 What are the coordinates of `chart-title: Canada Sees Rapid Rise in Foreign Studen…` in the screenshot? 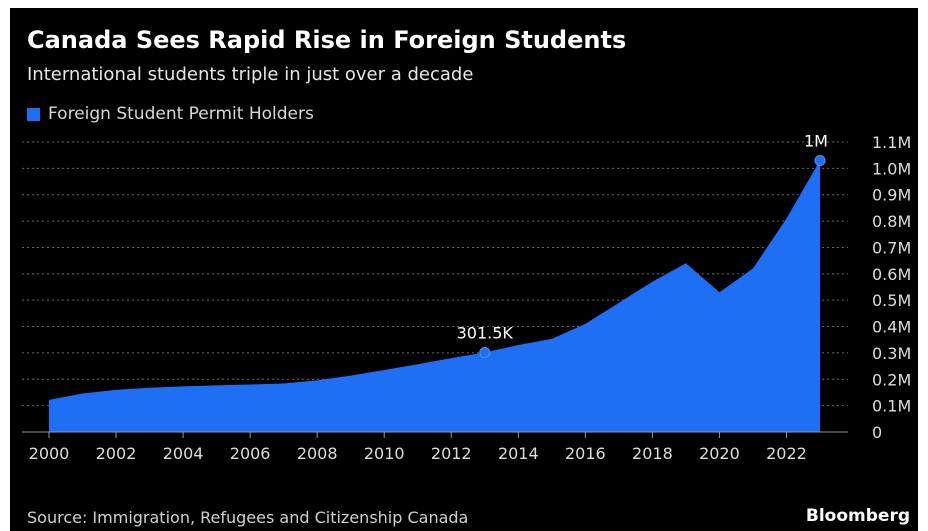 It's located at (327, 40).